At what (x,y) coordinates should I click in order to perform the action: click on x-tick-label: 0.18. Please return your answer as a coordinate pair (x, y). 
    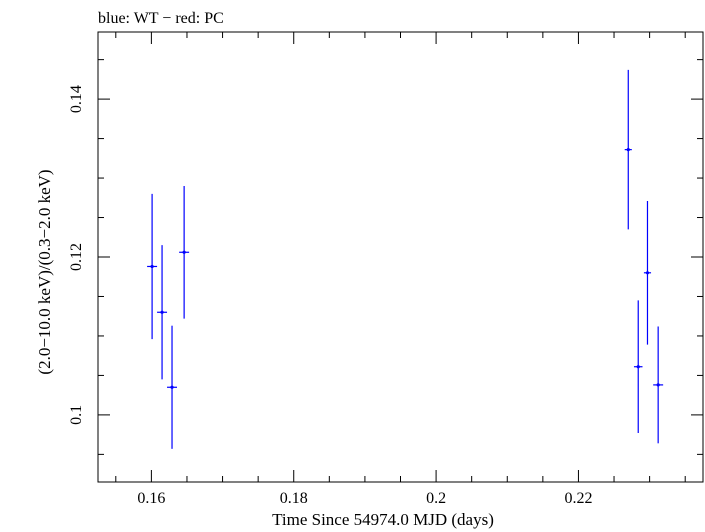
    Looking at the image, I should click on (294, 498).